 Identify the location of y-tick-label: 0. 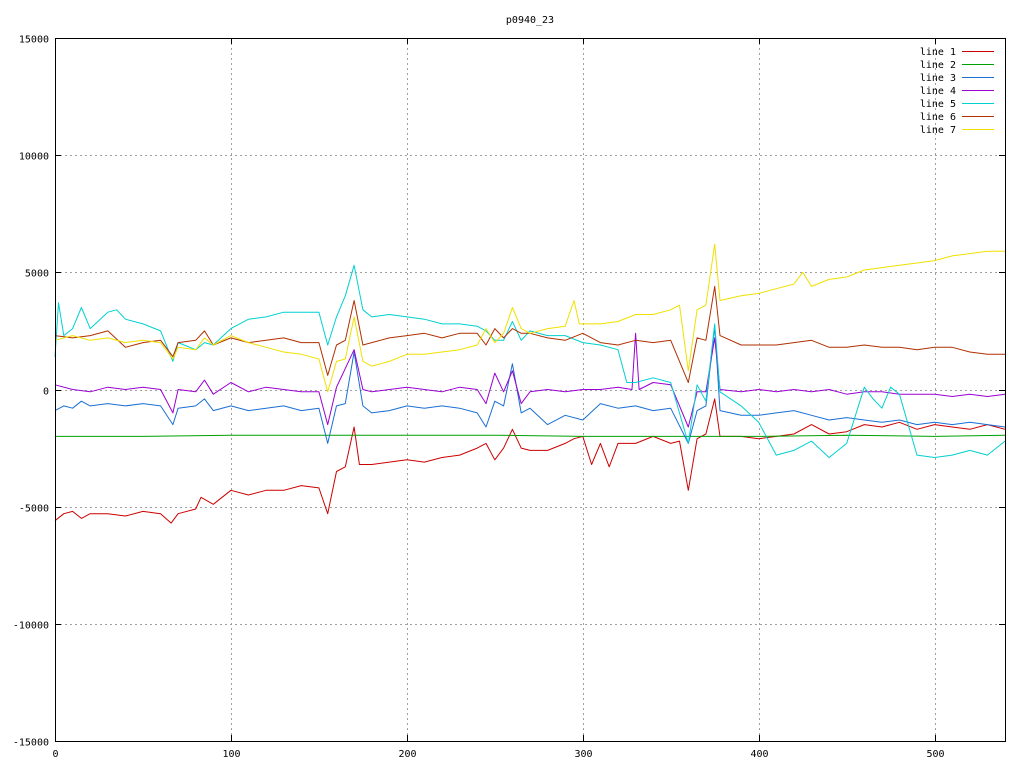
(46, 392).